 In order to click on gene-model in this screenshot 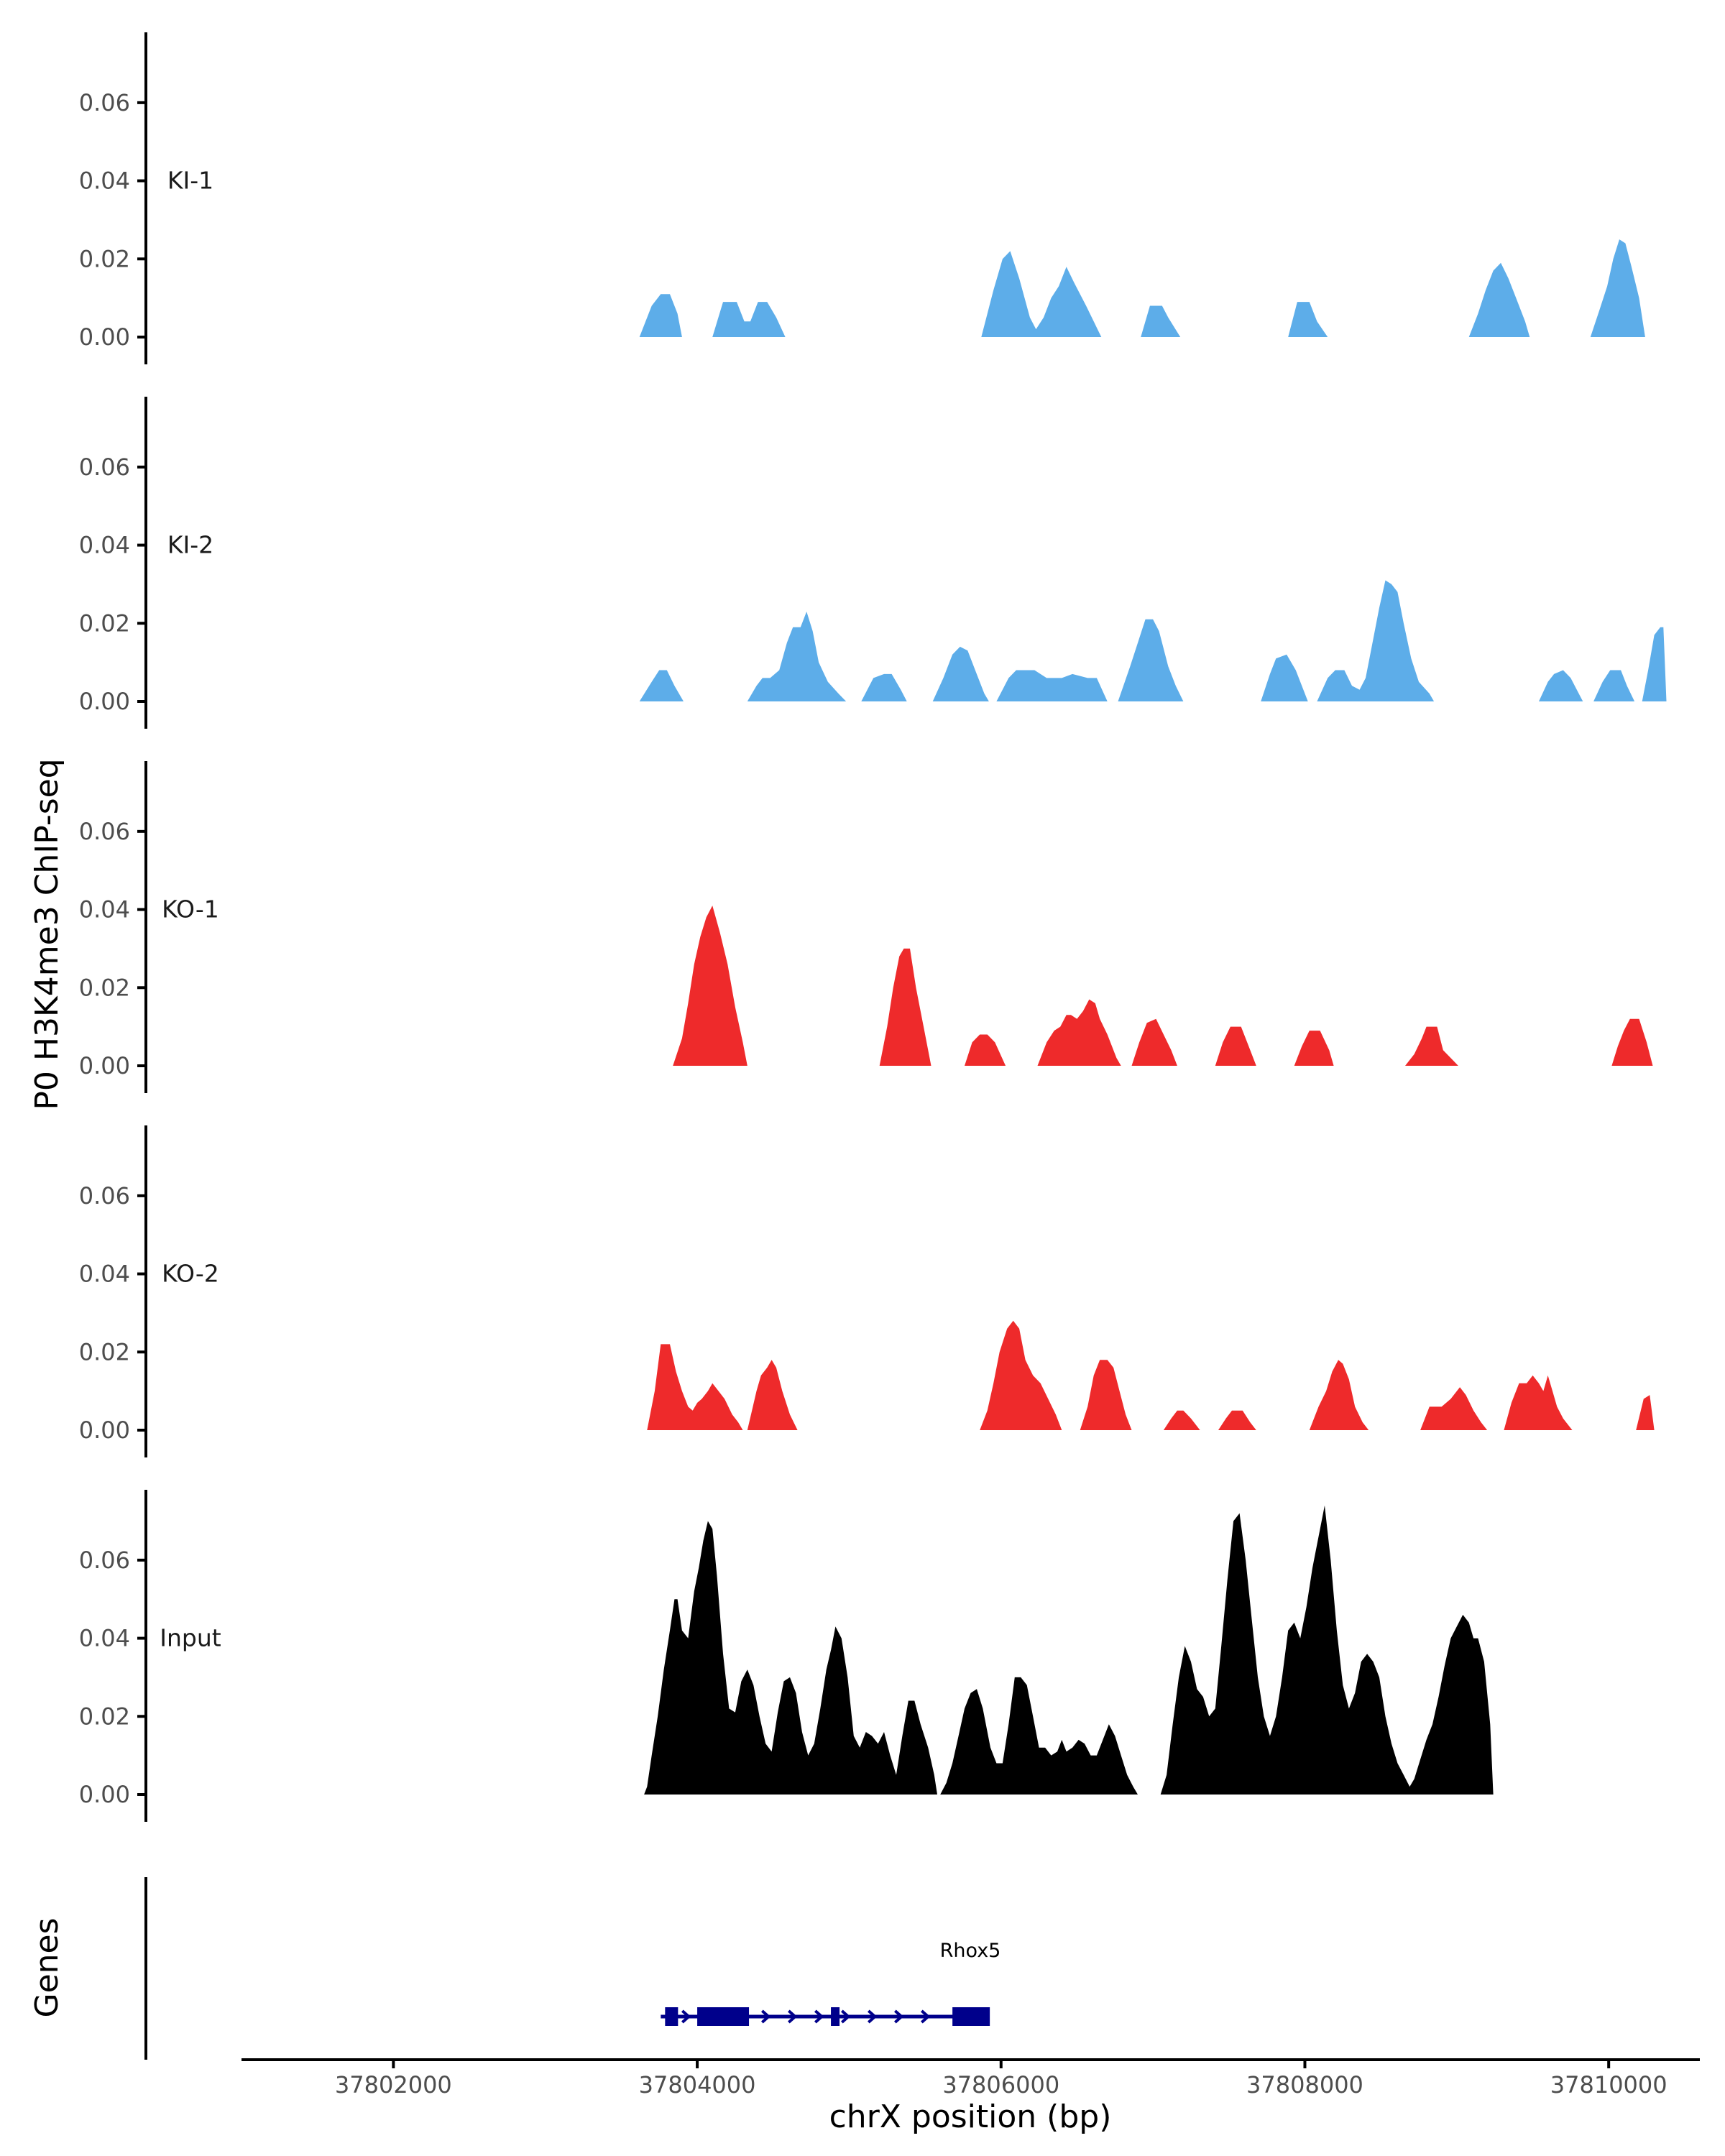, I will do `click(825, 2017)`.